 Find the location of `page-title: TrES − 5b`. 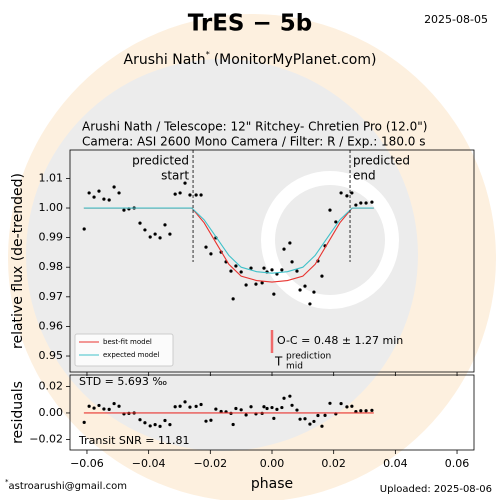

page-title: TrES − 5b is located at coordinates (250, 24).